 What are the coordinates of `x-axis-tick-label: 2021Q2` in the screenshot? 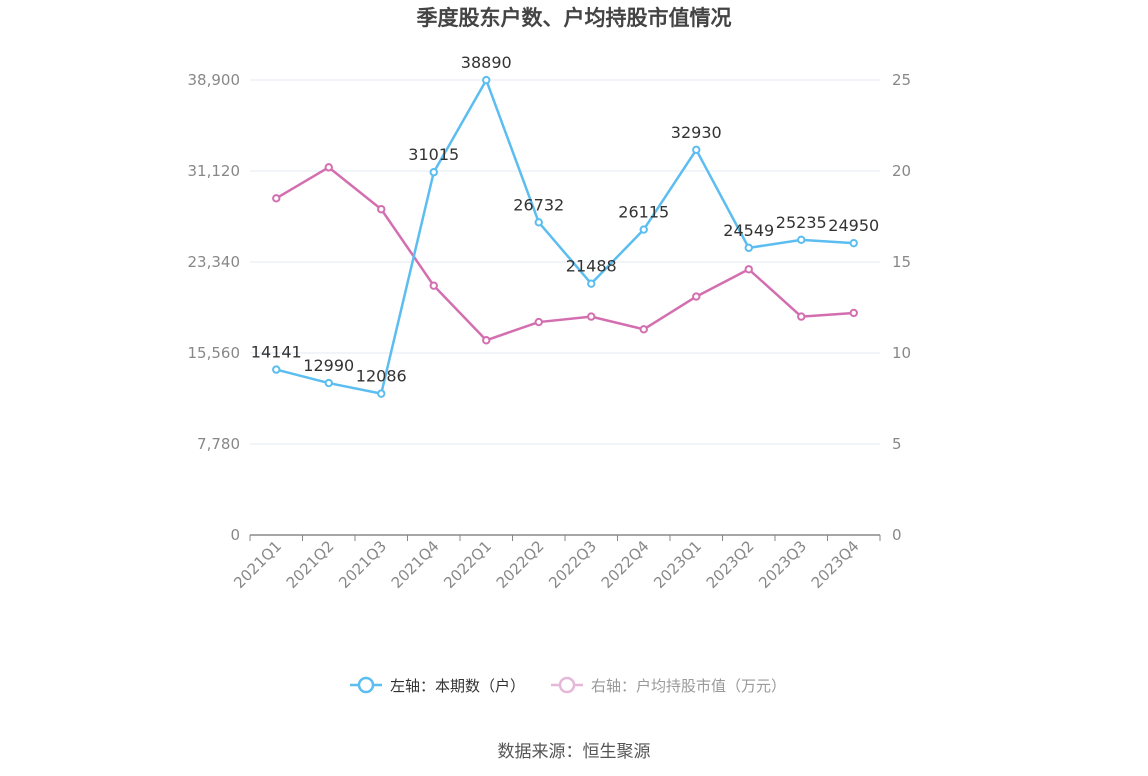 It's located at (310, 564).